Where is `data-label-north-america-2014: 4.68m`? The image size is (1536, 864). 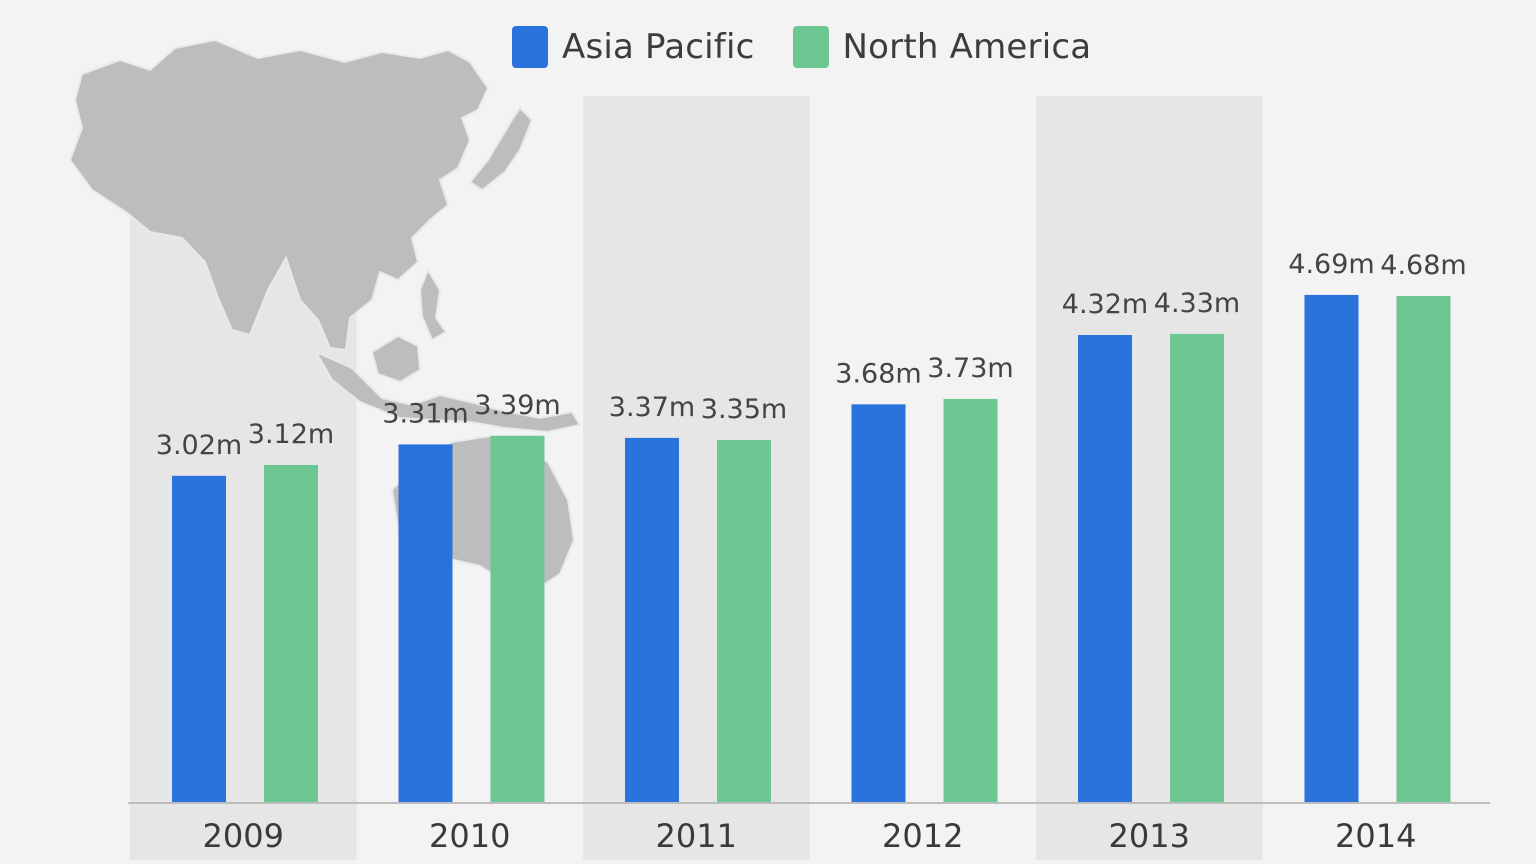 data-label-north-america-2014: 4.68m is located at coordinates (1423, 265).